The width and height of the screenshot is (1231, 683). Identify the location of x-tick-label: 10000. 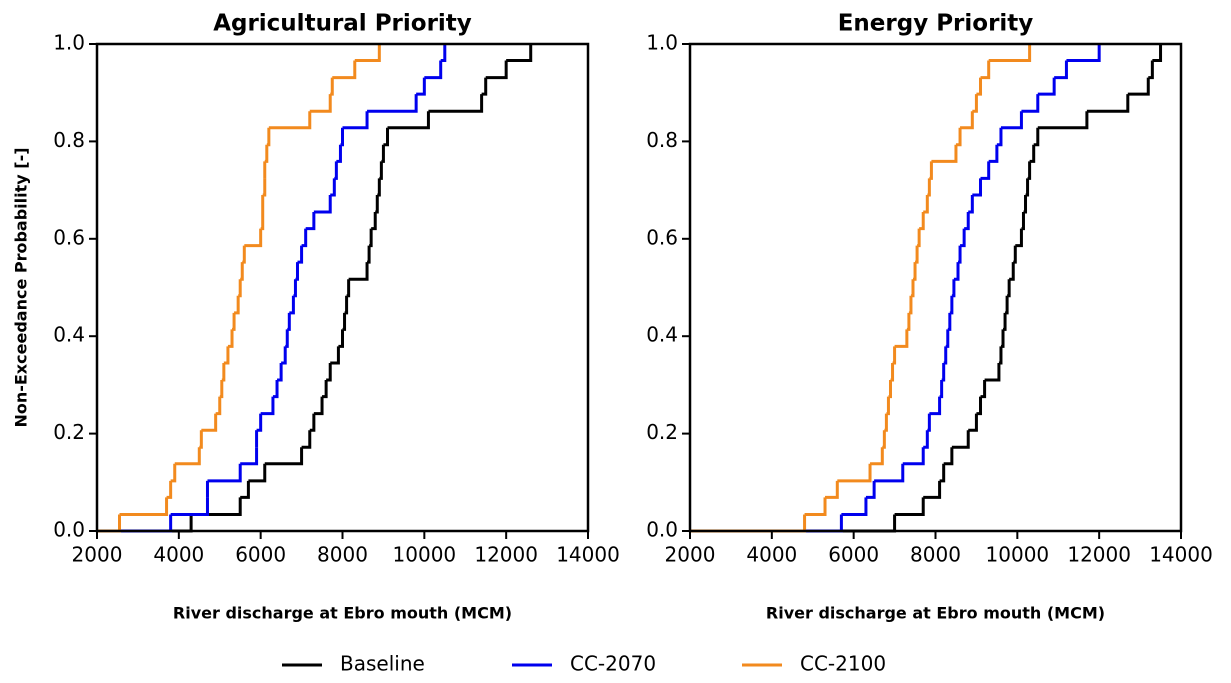
(425, 555).